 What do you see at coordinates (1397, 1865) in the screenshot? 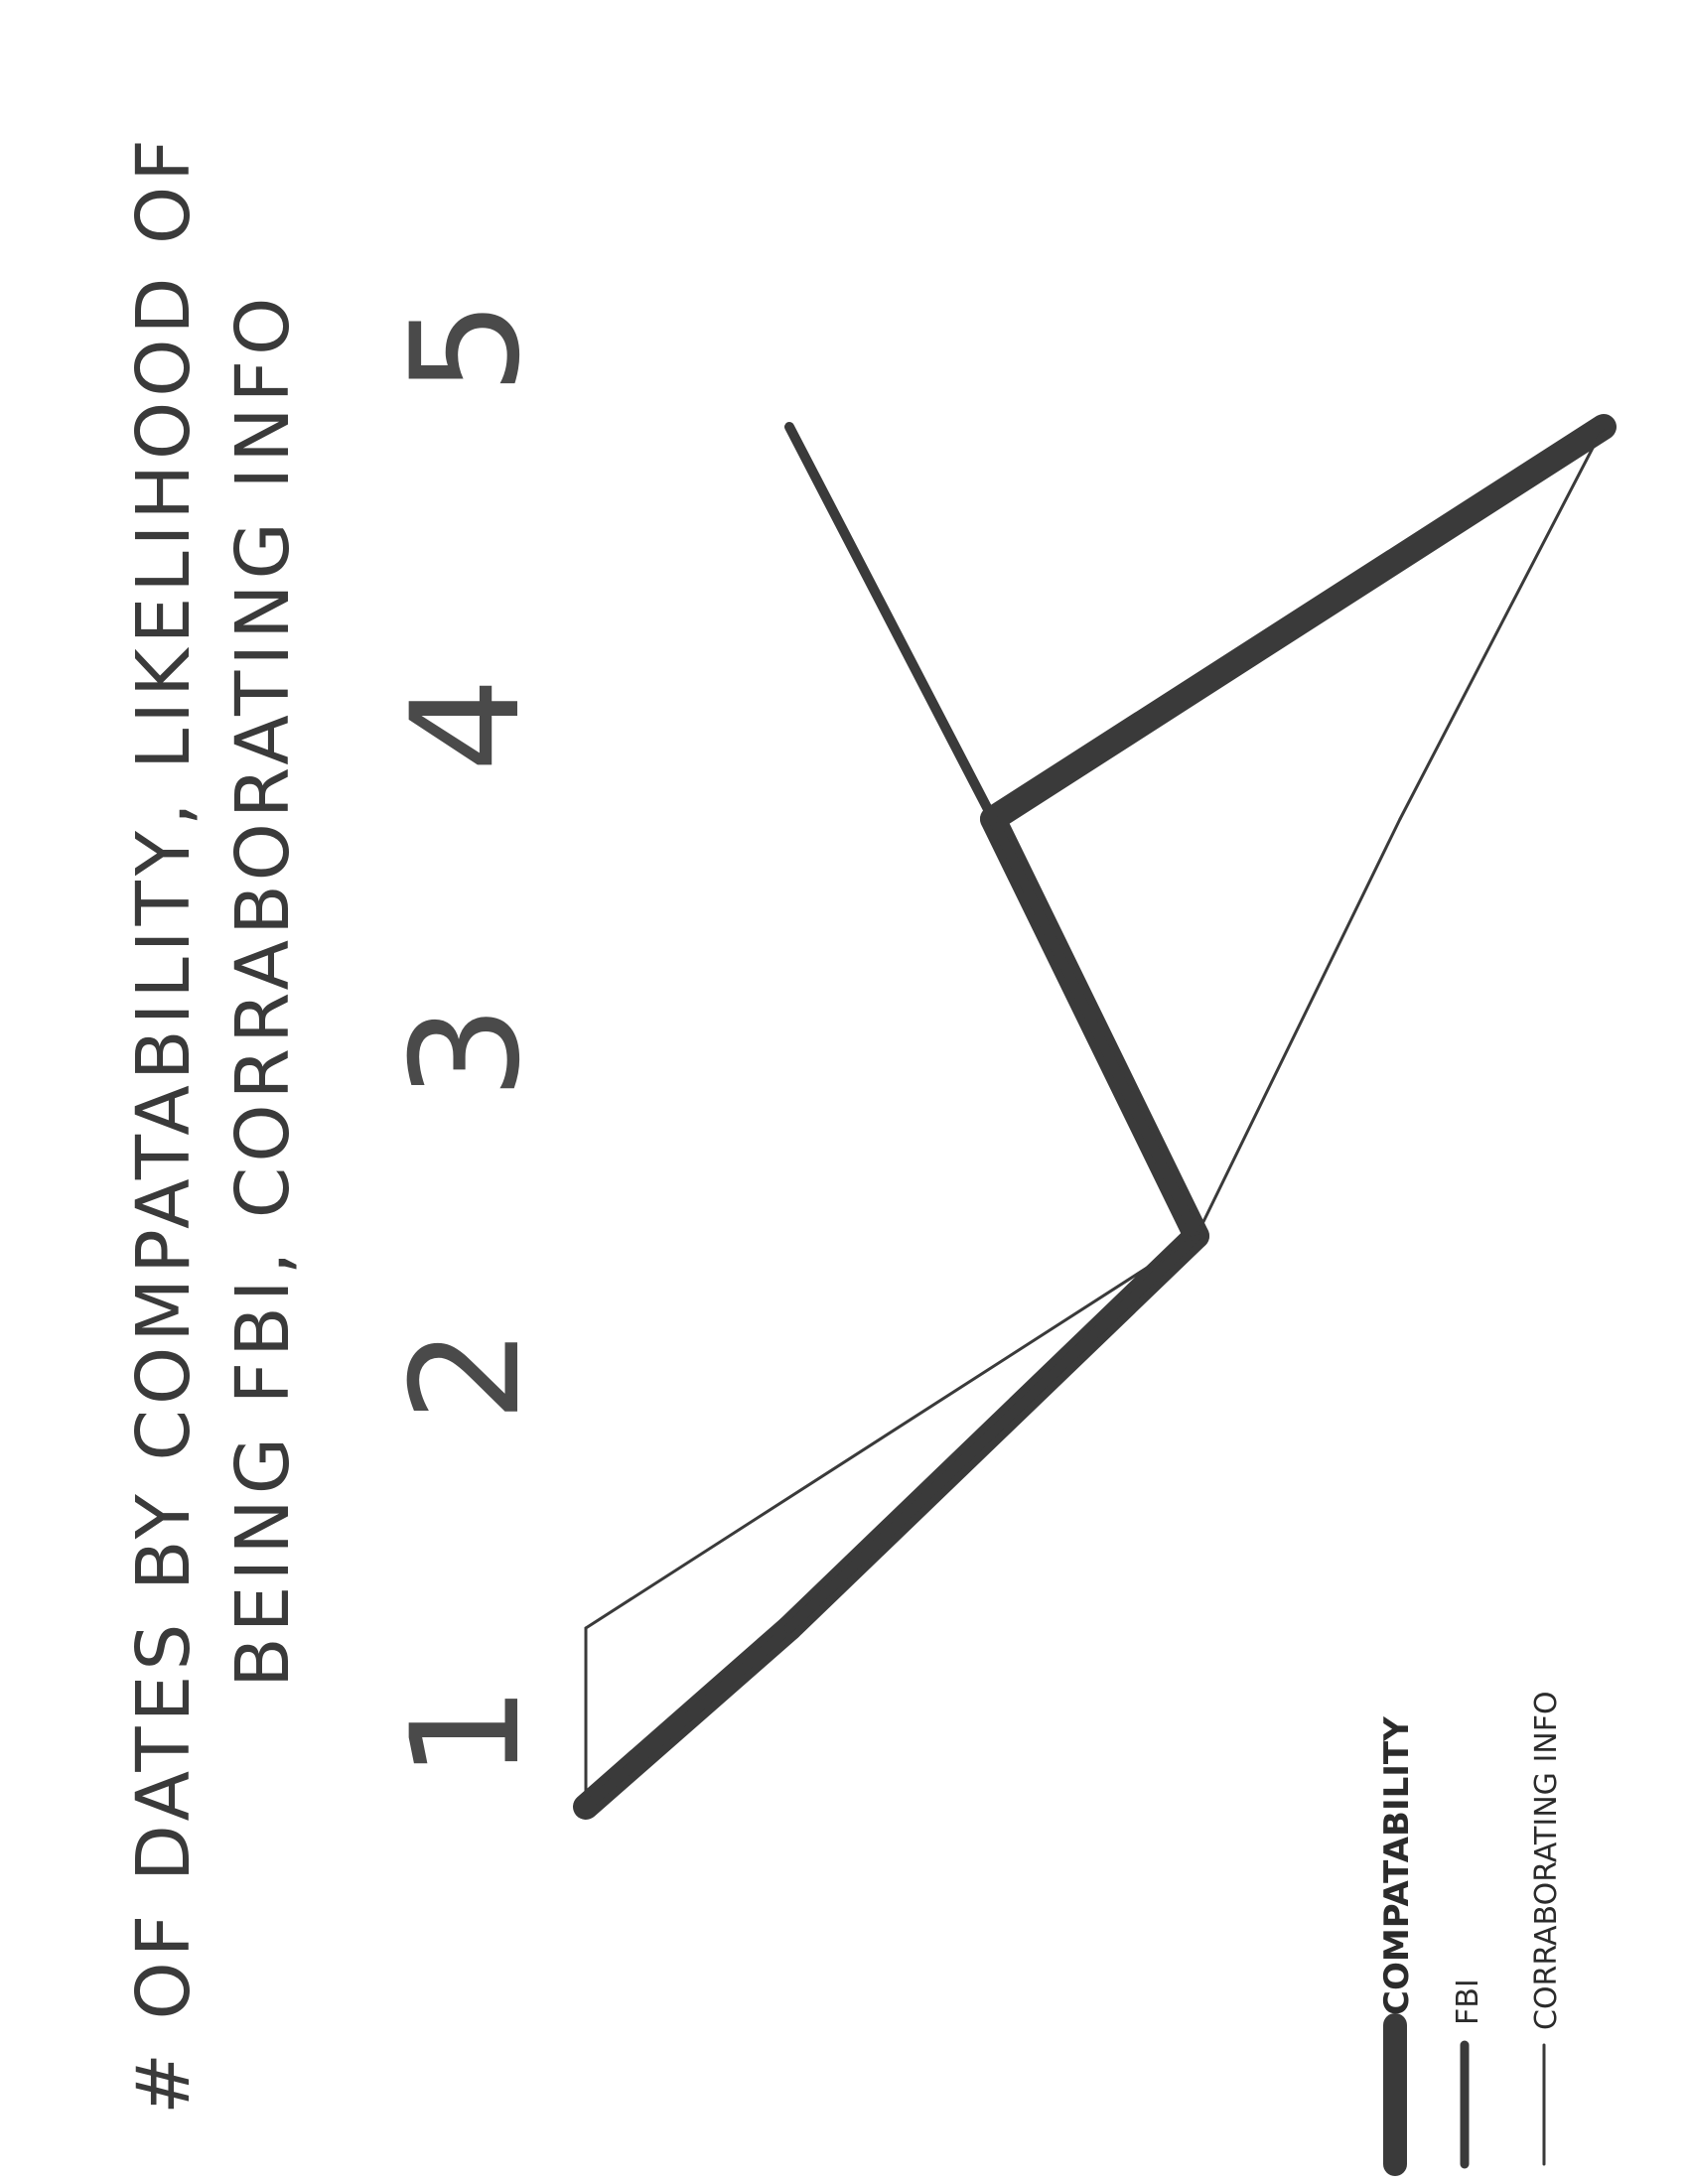
I see `legend-label-compatability: COMPATABILITY` at bounding box center [1397, 1865].